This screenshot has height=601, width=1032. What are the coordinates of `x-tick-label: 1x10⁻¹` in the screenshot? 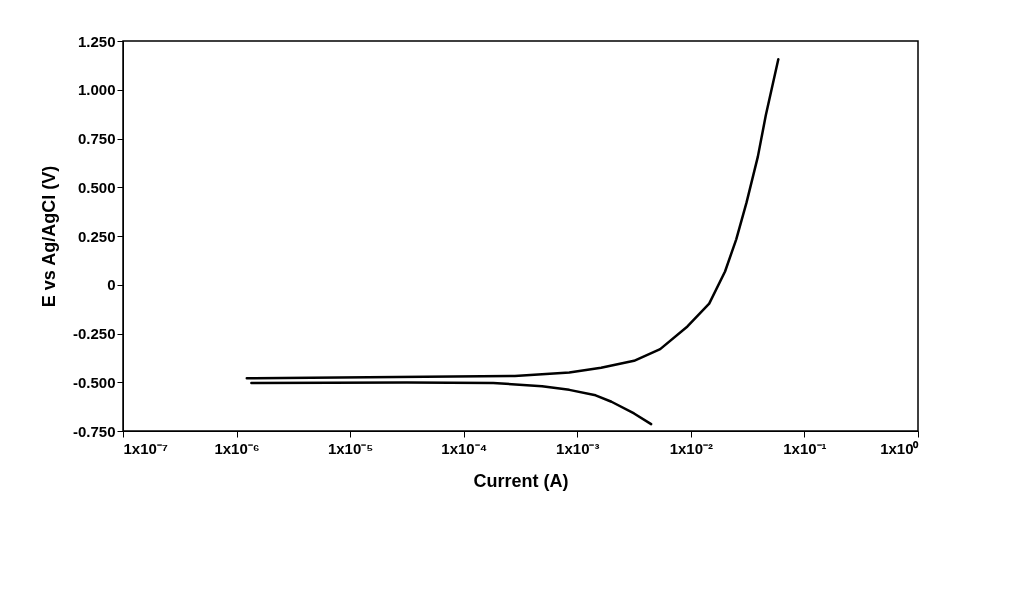 It's located at (805, 448).